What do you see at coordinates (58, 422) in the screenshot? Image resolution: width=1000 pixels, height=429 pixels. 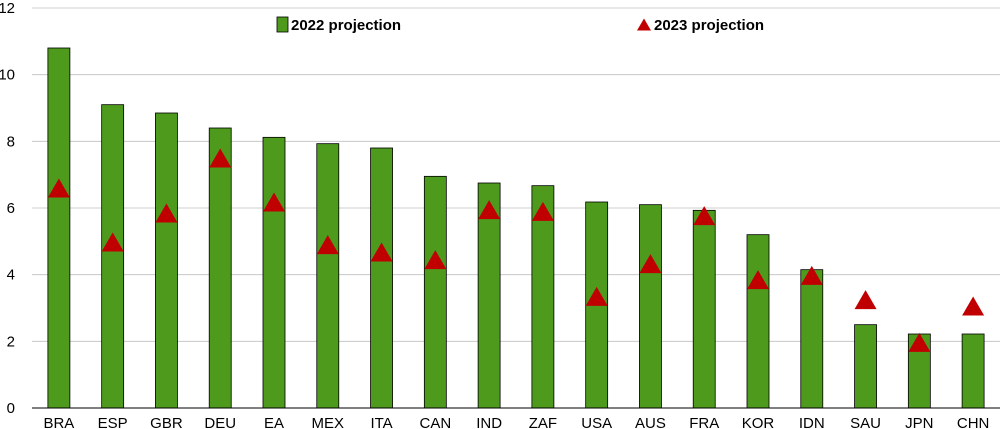 I see `x-tick-label: BRA` at bounding box center [58, 422].